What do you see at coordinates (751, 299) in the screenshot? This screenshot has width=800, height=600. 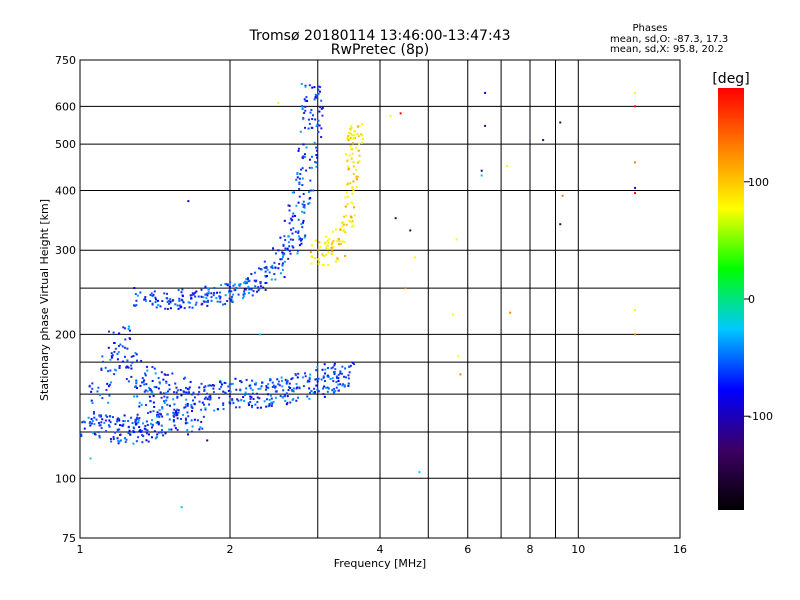 I see `colorbar-tick-label: 0` at bounding box center [751, 299].